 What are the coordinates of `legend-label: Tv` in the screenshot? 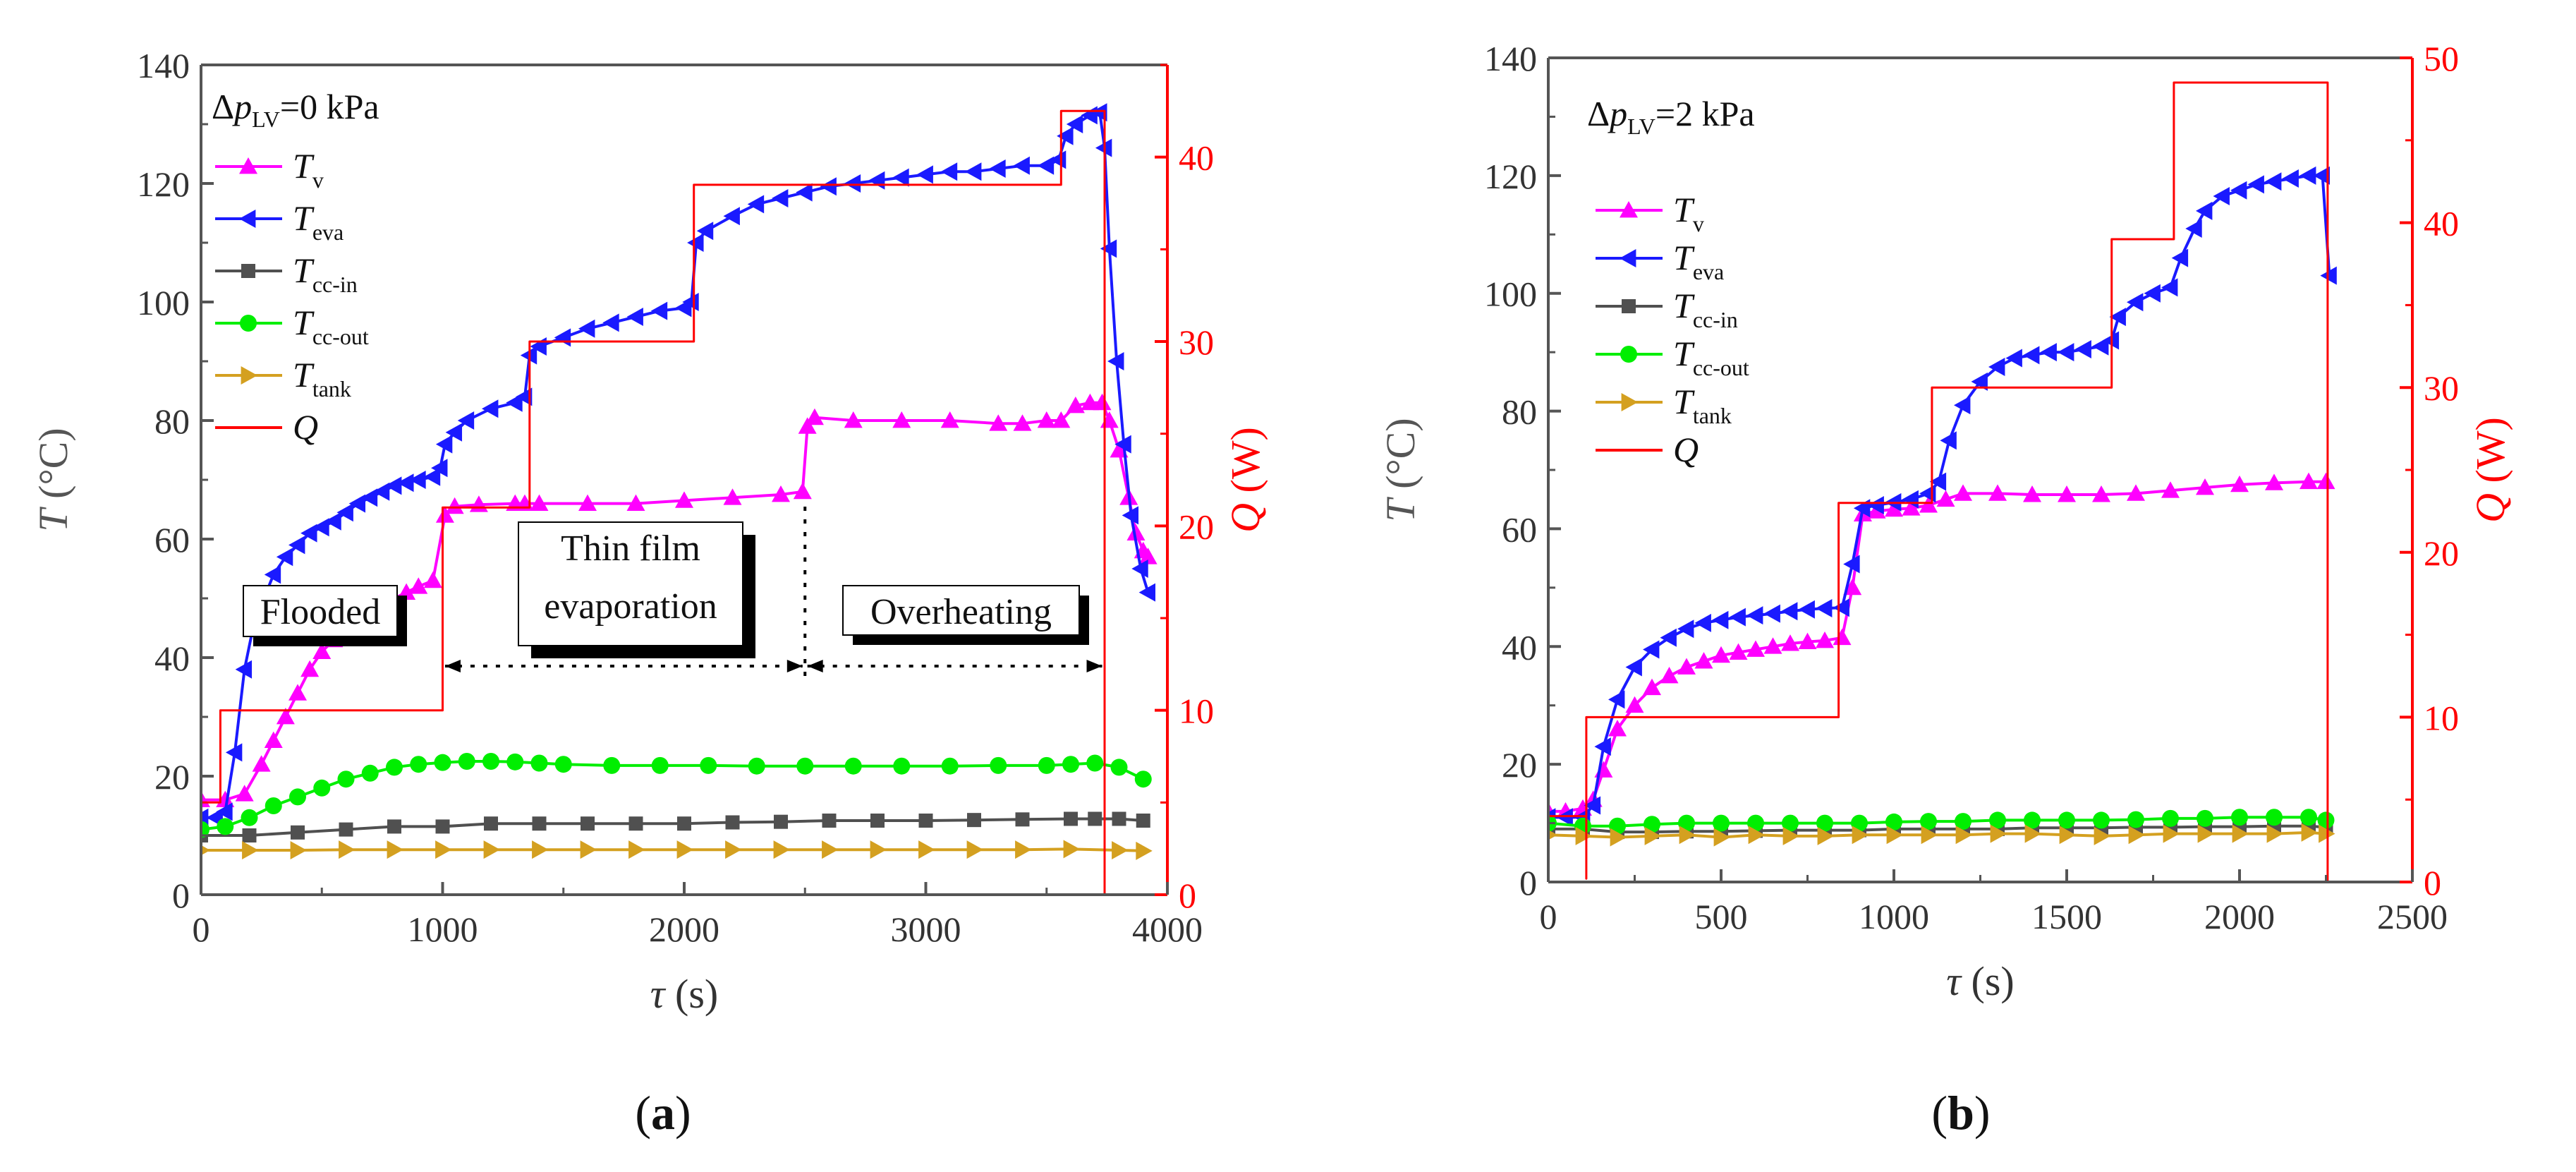 It's located at (1688, 213).